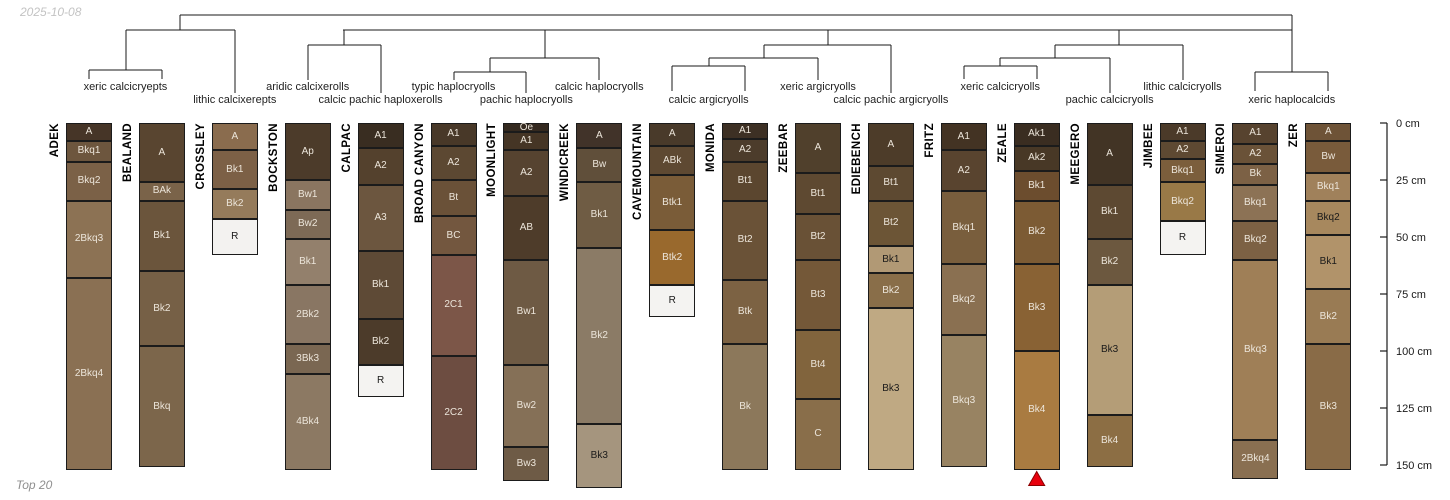 The height and width of the screenshot is (500, 1450). I want to click on profile-name: SIMEROI, so click(1221, 149).